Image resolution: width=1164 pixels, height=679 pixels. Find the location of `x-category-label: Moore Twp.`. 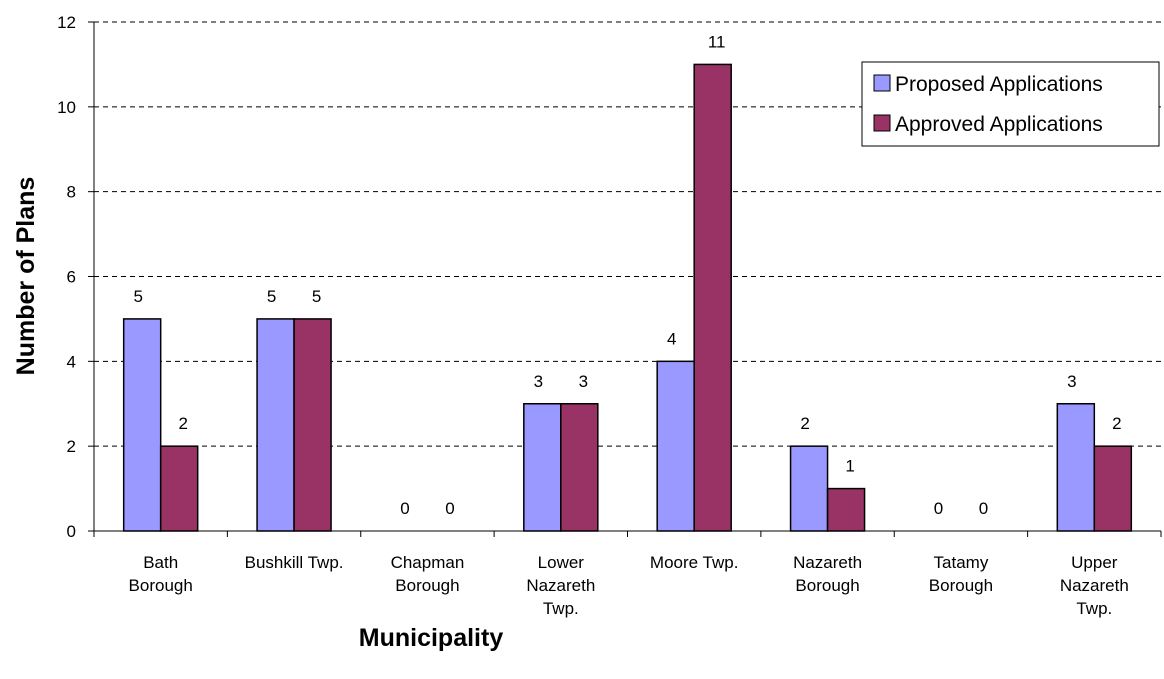

x-category-label: Moore Twp. is located at coordinates (694, 562).